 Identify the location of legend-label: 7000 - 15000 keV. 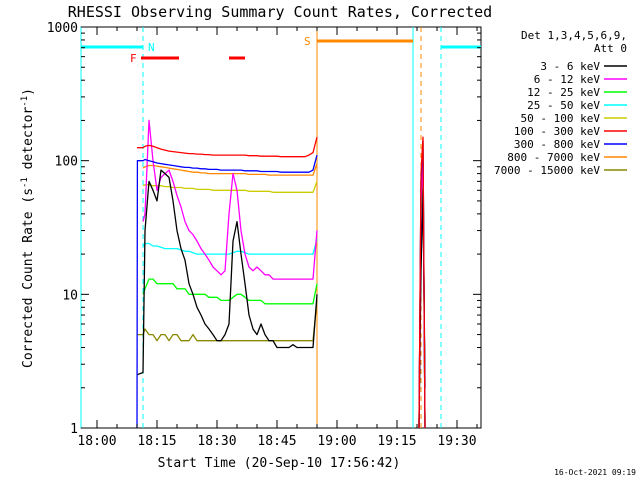
(547, 170).